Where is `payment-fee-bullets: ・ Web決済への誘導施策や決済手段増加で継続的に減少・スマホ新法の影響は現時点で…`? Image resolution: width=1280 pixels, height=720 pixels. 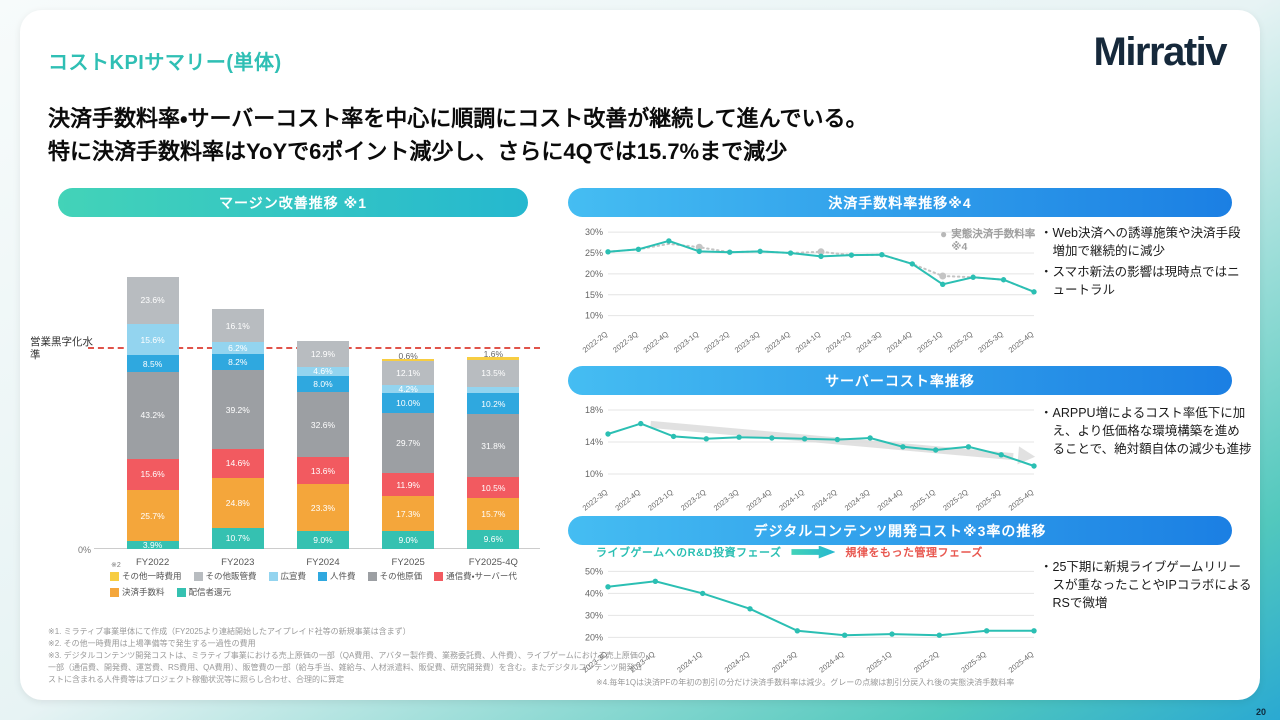
payment-fee-bullets: ・ Web決済への誘導施策や決済手段増加で継続的に減少・スマホ新法の影響は現時点で… is located at coordinates (1146, 262).